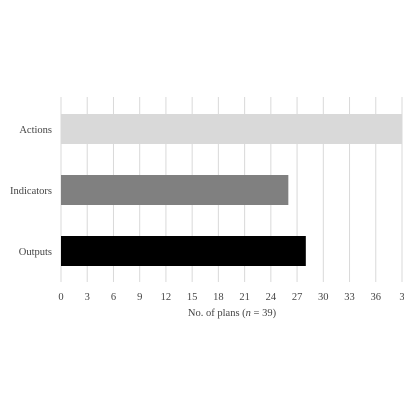  I want to click on x-tick-label: 0, so click(60, 297).